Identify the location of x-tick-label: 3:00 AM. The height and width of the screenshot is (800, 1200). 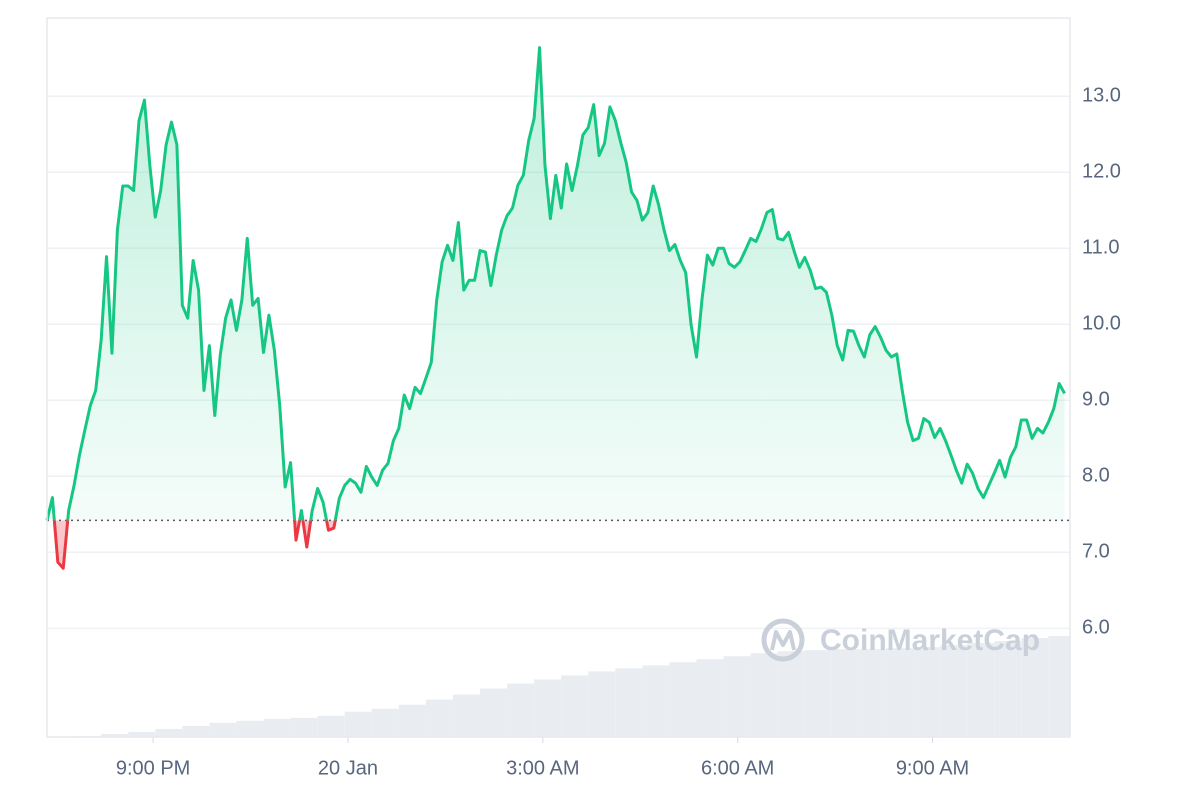
(542, 768).